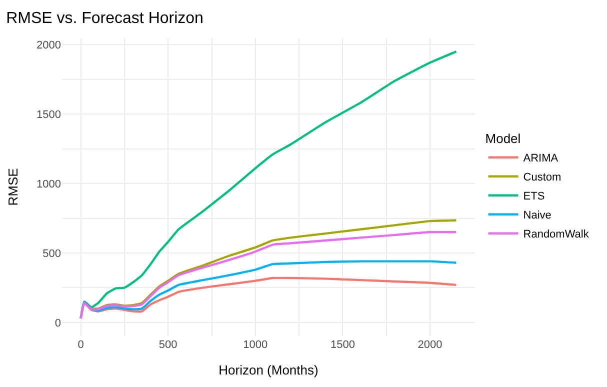 This screenshot has width=607, height=387. What do you see at coordinates (268, 370) in the screenshot?
I see `x-axis-title: Horizon (Months)` at bounding box center [268, 370].